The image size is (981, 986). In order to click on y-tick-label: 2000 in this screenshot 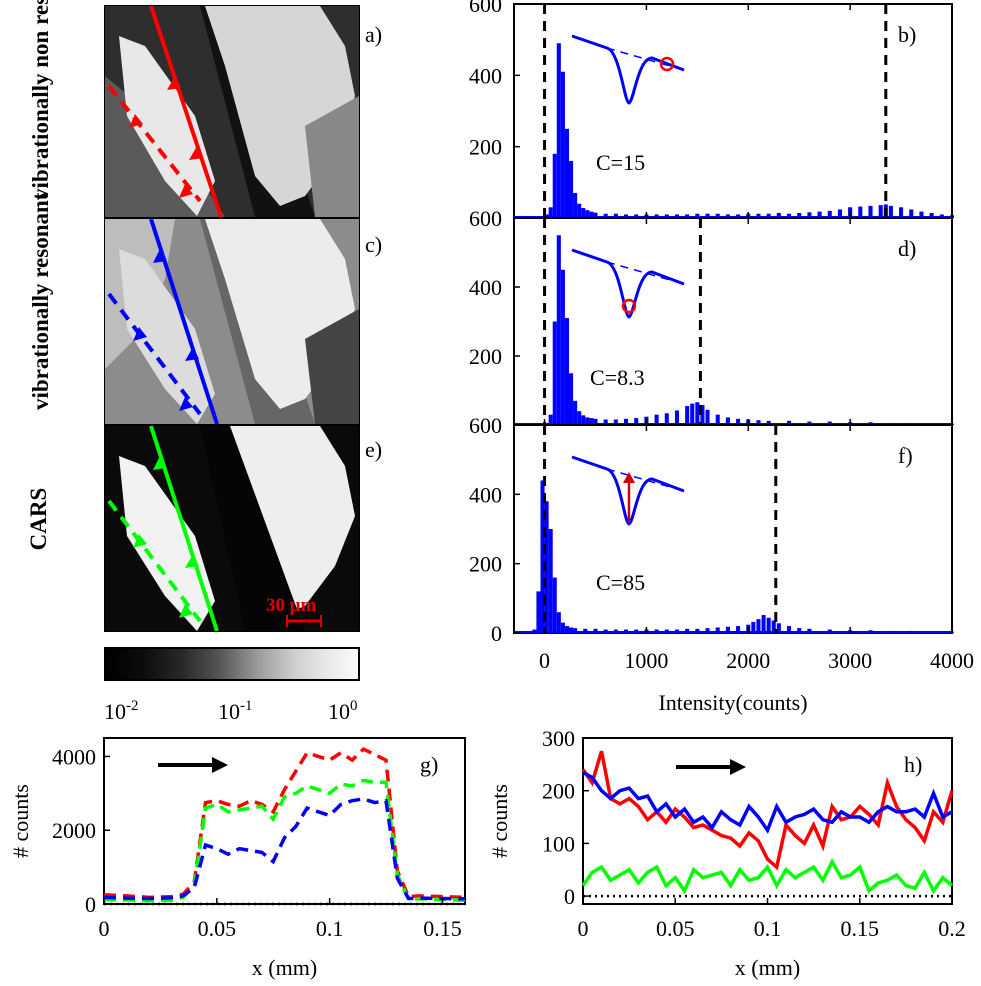, I will do `click(74, 830)`.